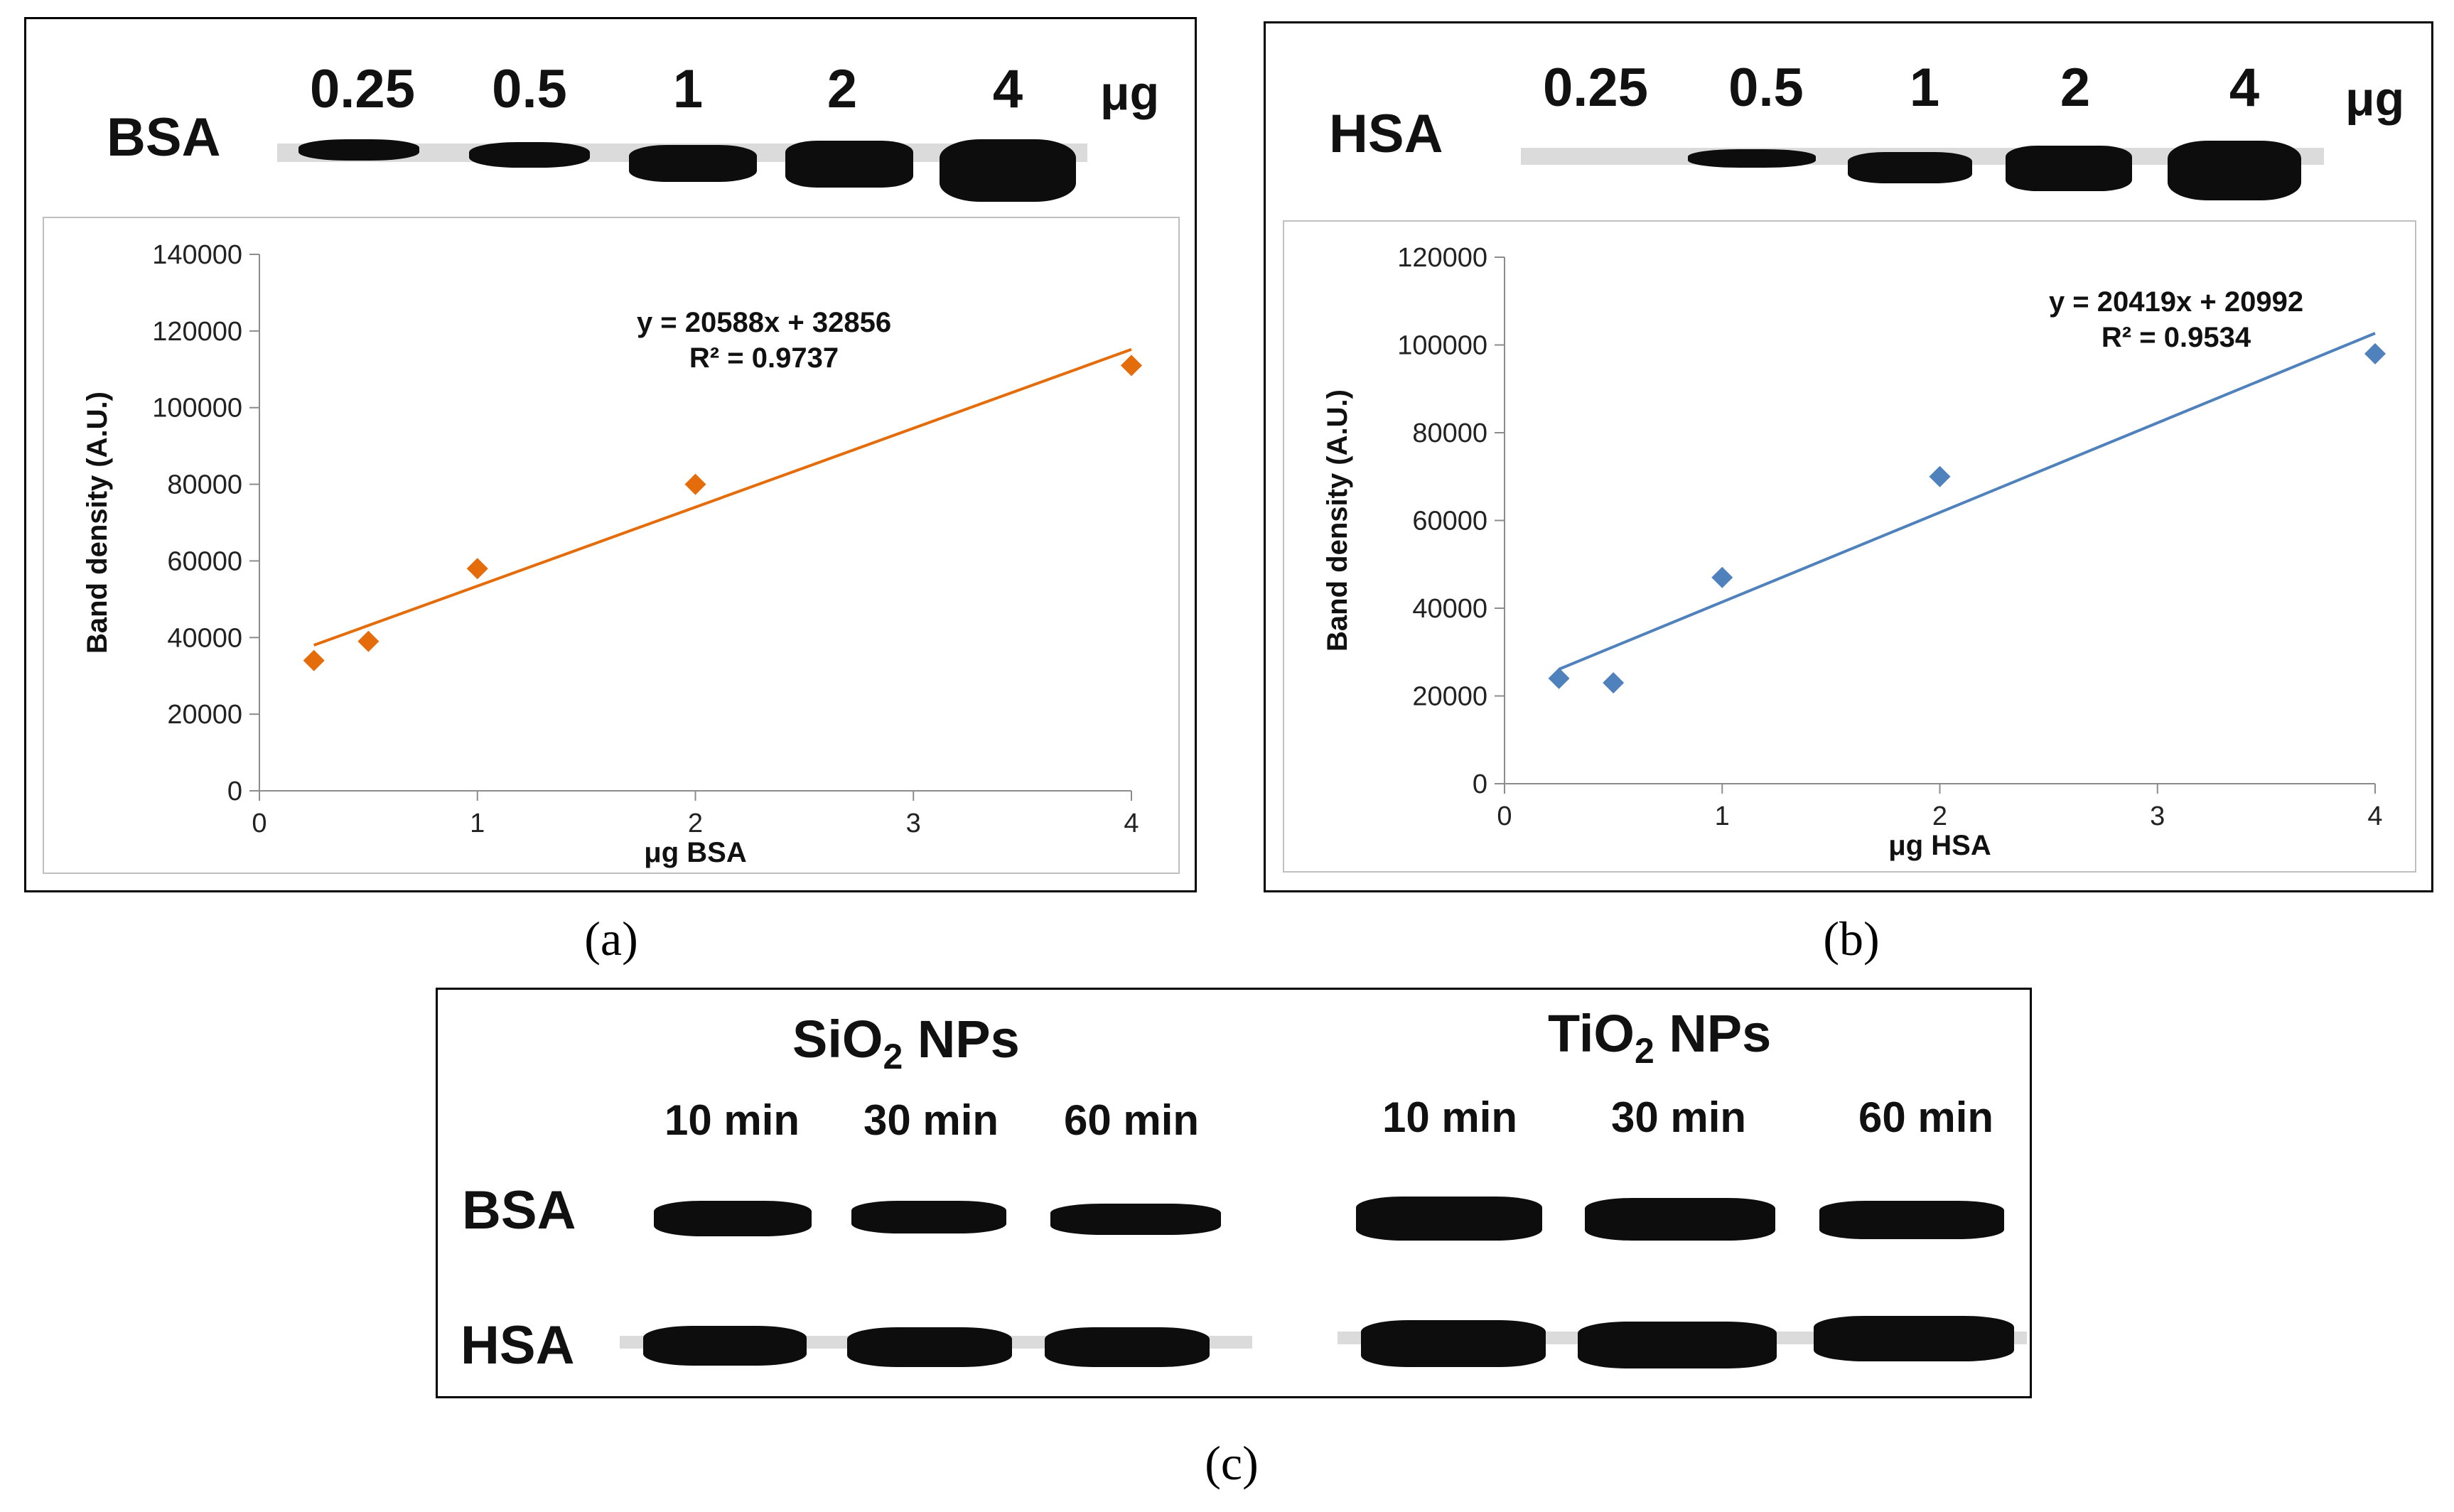  What do you see at coordinates (2176, 337) in the screenshot?
I see `trendline-r-squared: R² = 0.9534` at bounding box center [2176, 337].